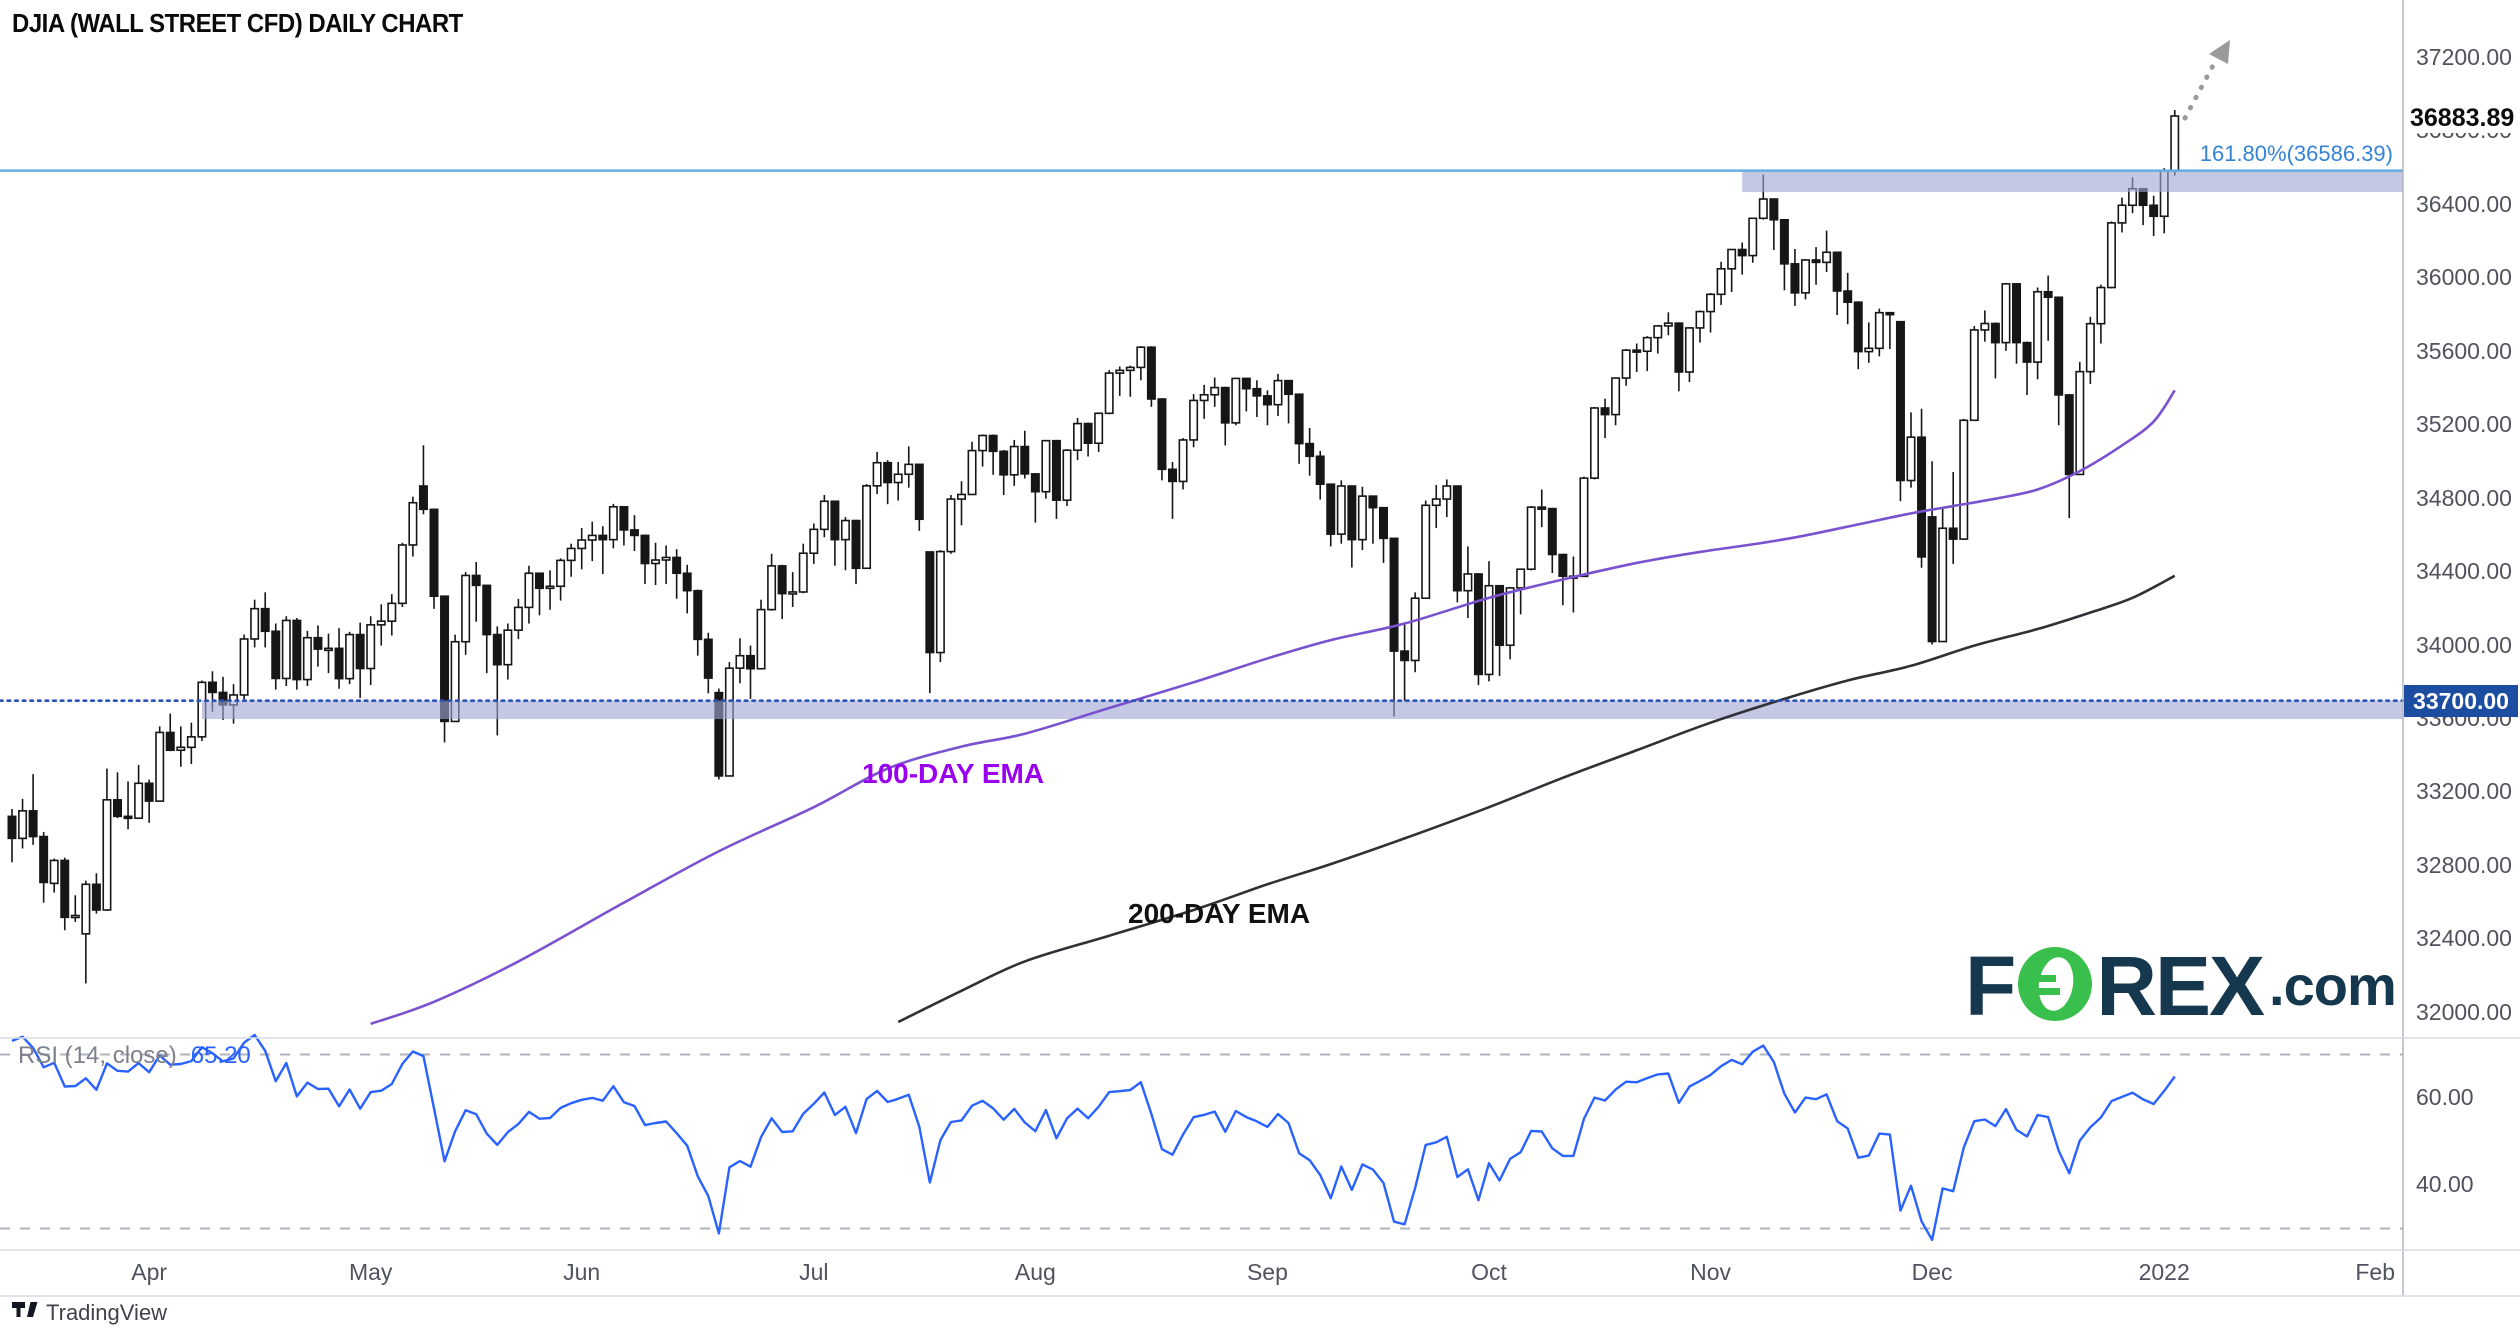 Image resolution: width=2520 pixels, height=1329 pixels. I want to click on time-axis-tick-oct: Oct, so click(1489, 1272).